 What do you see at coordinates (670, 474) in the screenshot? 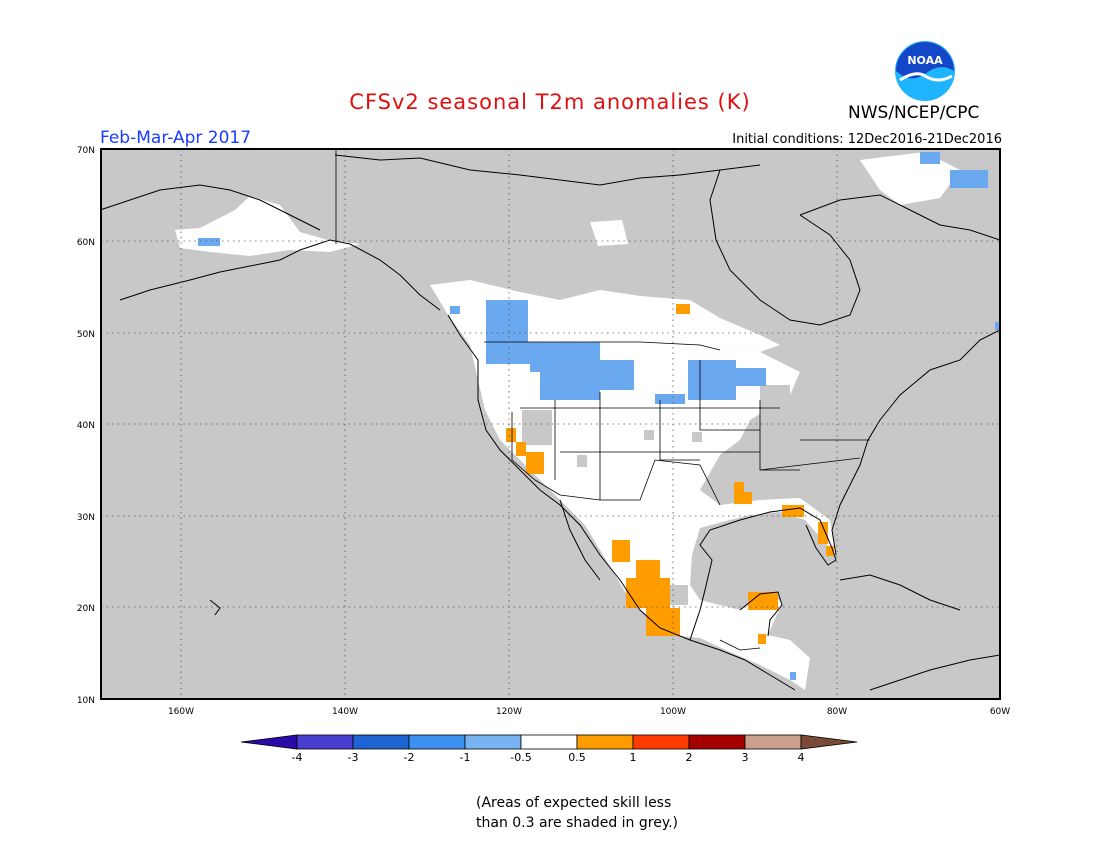
I see `warm-anomaly-areas` at bounding box center [670, 474].